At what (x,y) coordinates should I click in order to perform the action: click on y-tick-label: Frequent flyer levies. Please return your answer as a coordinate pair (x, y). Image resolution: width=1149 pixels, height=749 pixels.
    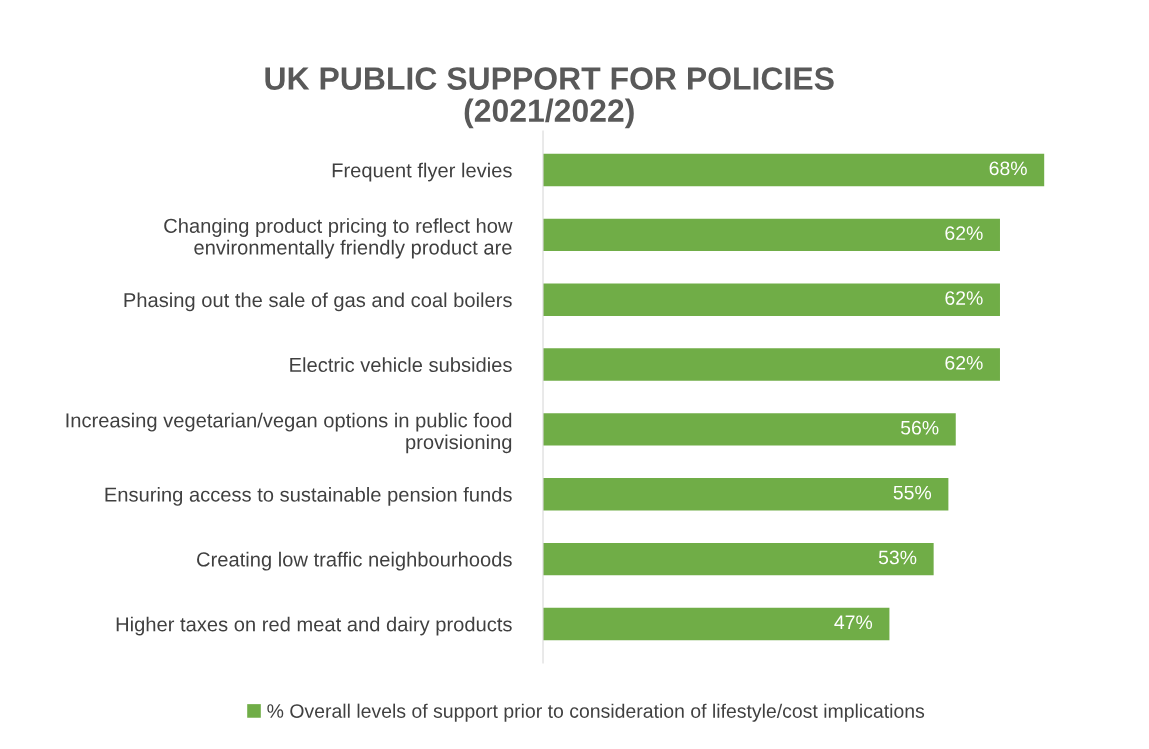
    Looking at the image, I should click on (422, 172).